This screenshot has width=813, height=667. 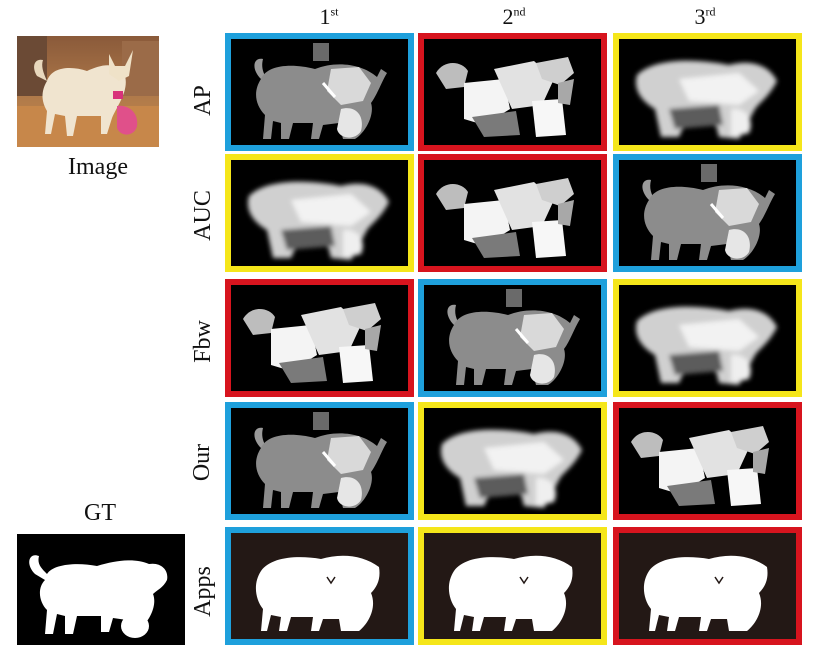 I want to click on column-header-1: 1st, so click(x=329, y=17).